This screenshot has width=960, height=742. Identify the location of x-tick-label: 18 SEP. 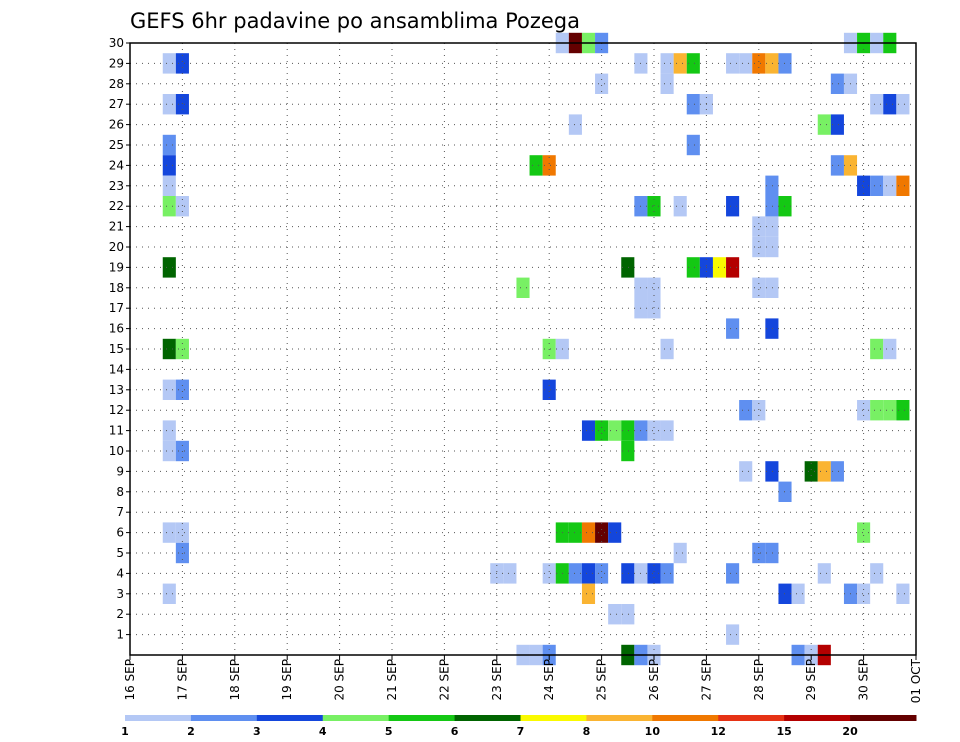
(235, 680).